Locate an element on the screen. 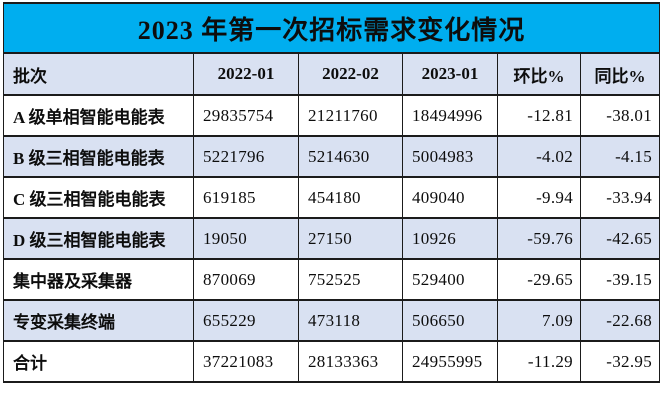 The height and width of the screenshot is (401, 660). cell-2023-01: 506650 is located at coordinates (450, 320).